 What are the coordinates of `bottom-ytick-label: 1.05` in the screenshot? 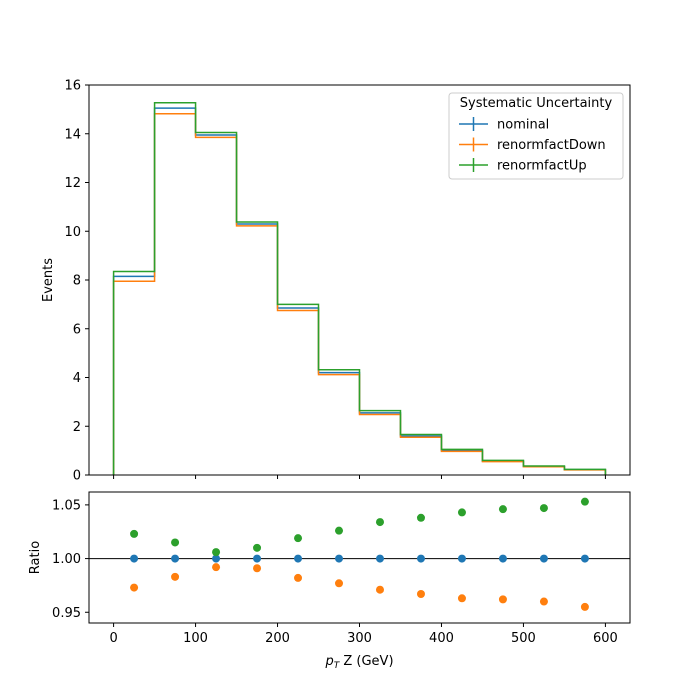 It's located at (66, 505).